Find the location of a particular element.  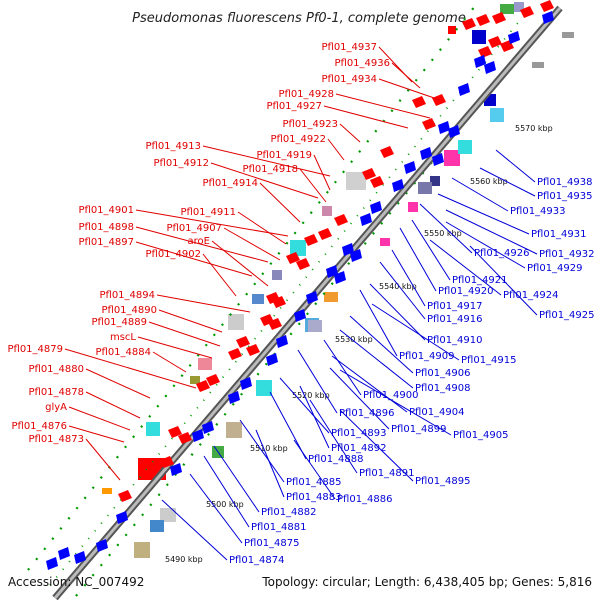

forward-gene-label: Pfl01_4898 is located at coordinates (106, 227).